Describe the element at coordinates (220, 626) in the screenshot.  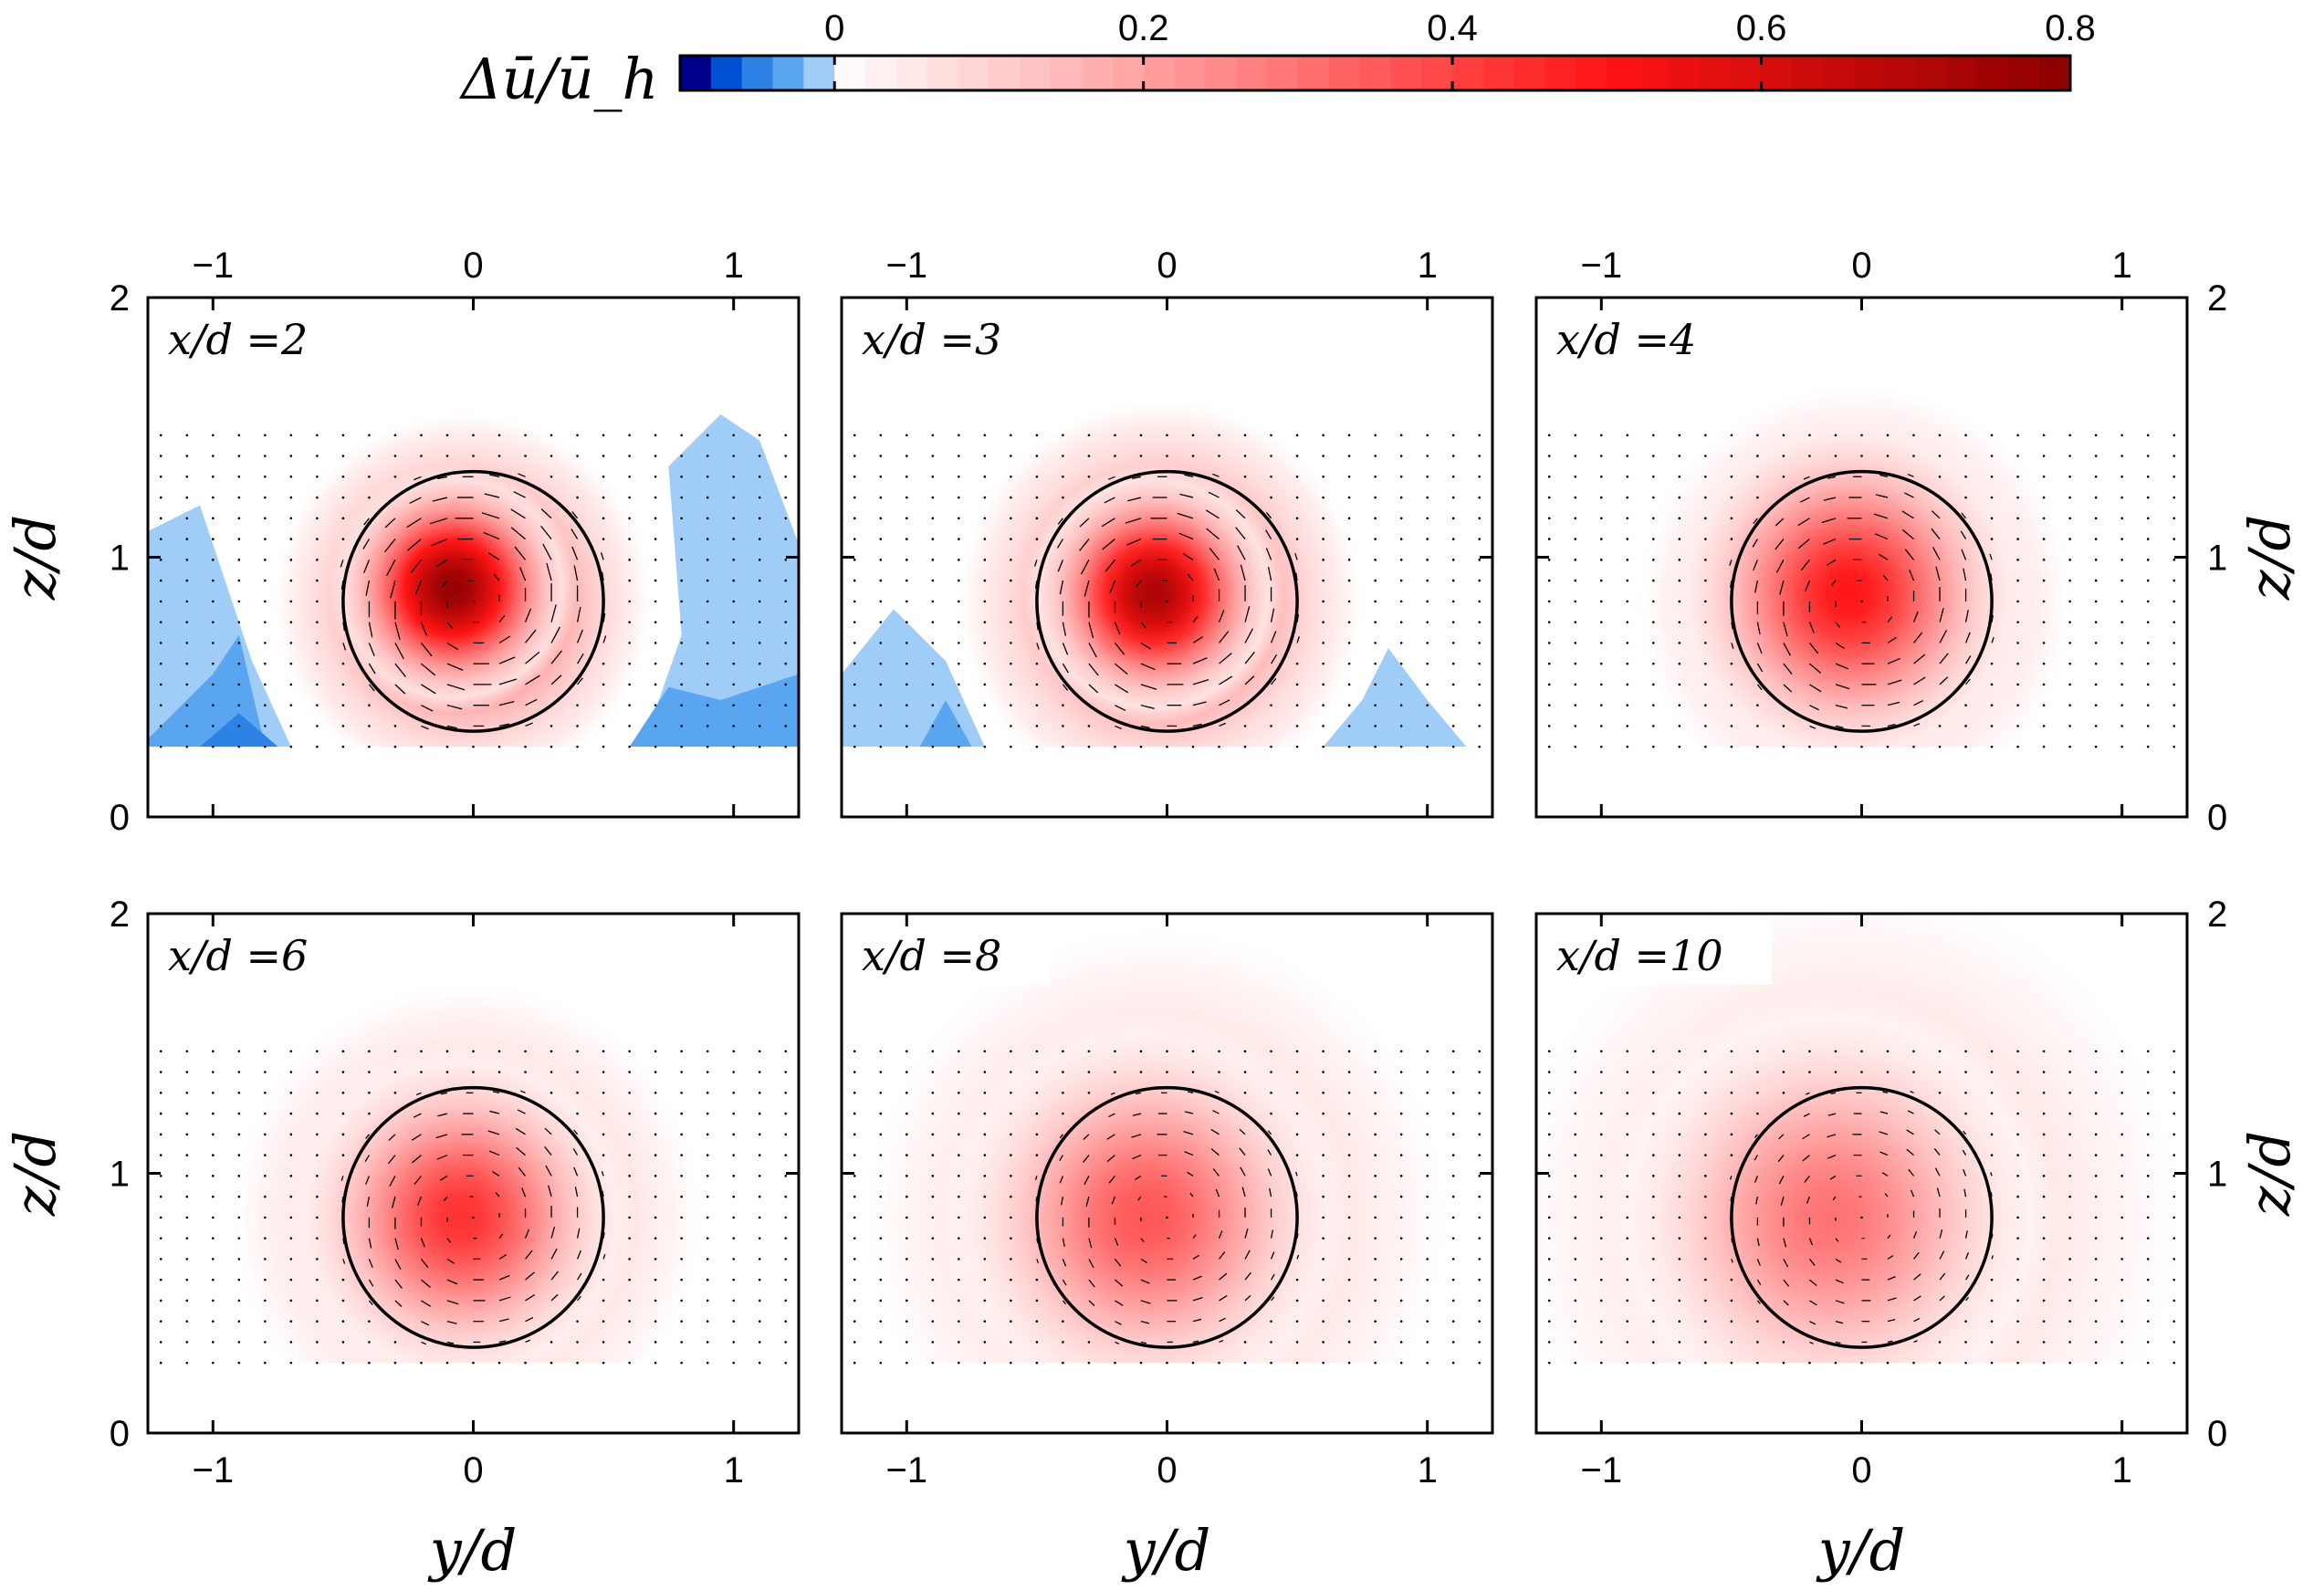
I see `speedup-region` at that location.